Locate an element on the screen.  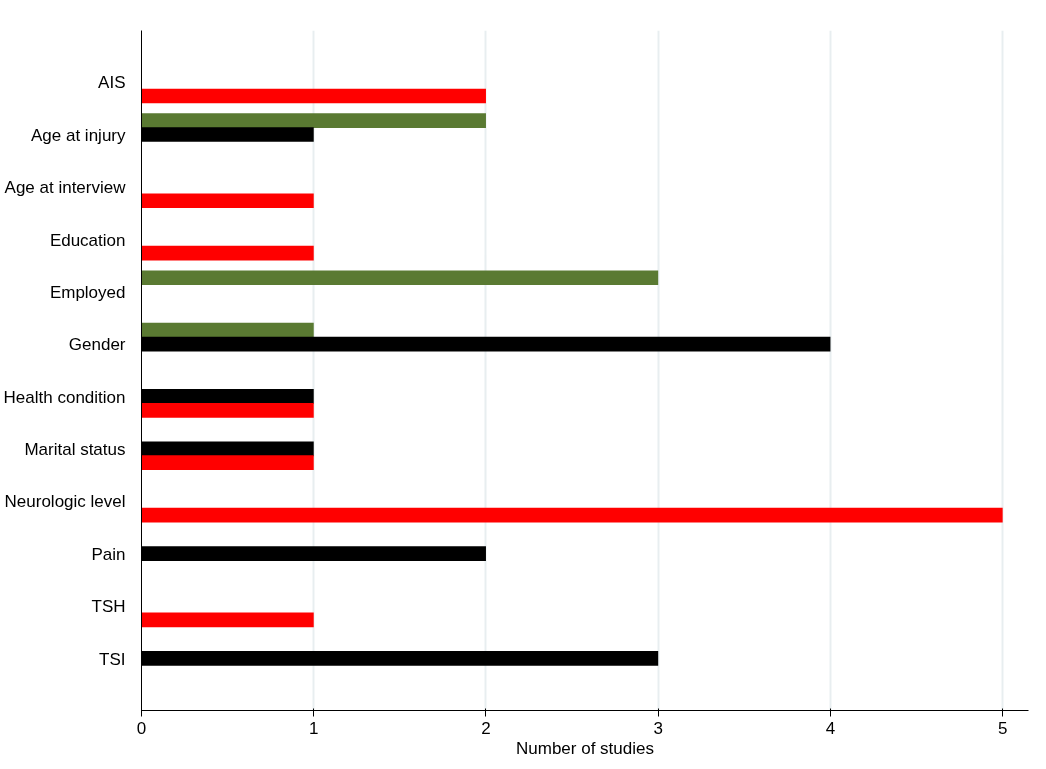
x-tick-label: 3 is located at coordinates (658, 728).